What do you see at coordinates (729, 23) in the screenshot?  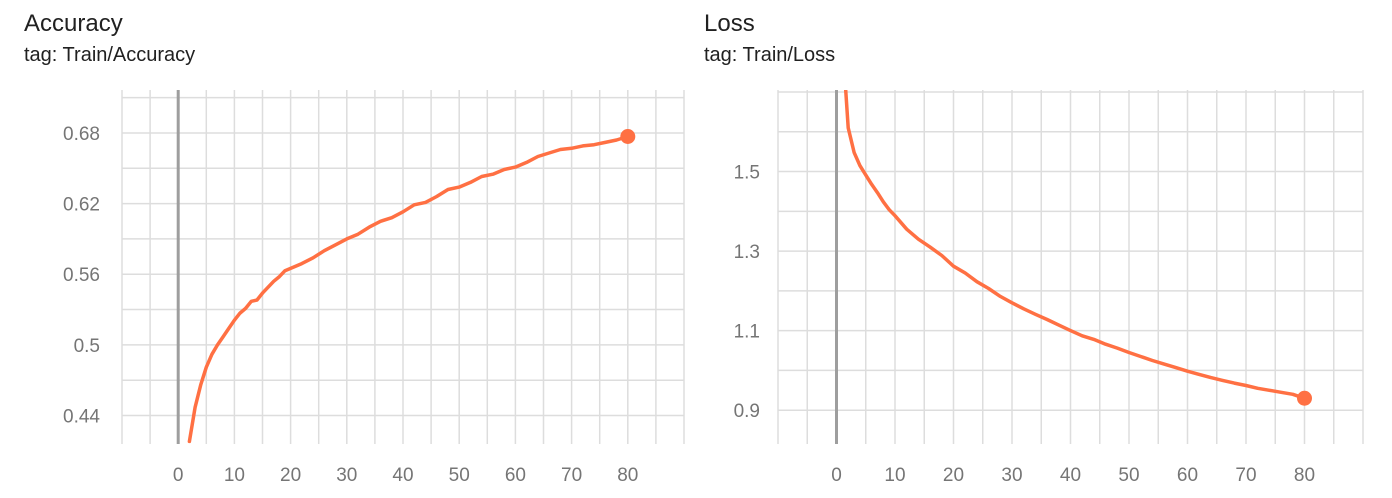 I see `chart-title: Loss` at bounding box center [729, 23].